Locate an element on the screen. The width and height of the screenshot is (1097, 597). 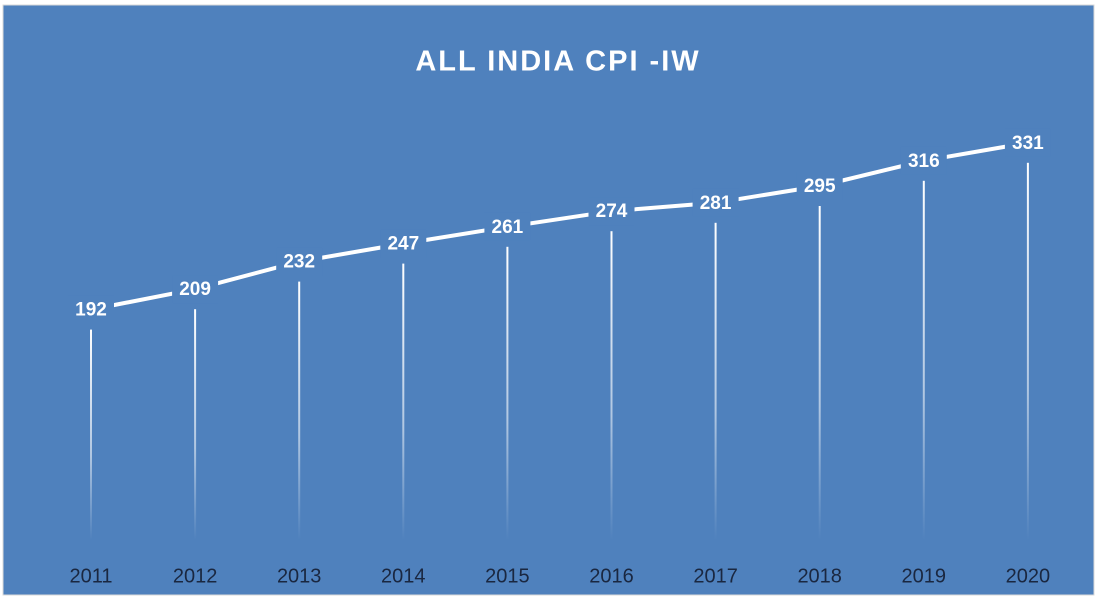
data-label: 209 is located at coordinates (195, 289).